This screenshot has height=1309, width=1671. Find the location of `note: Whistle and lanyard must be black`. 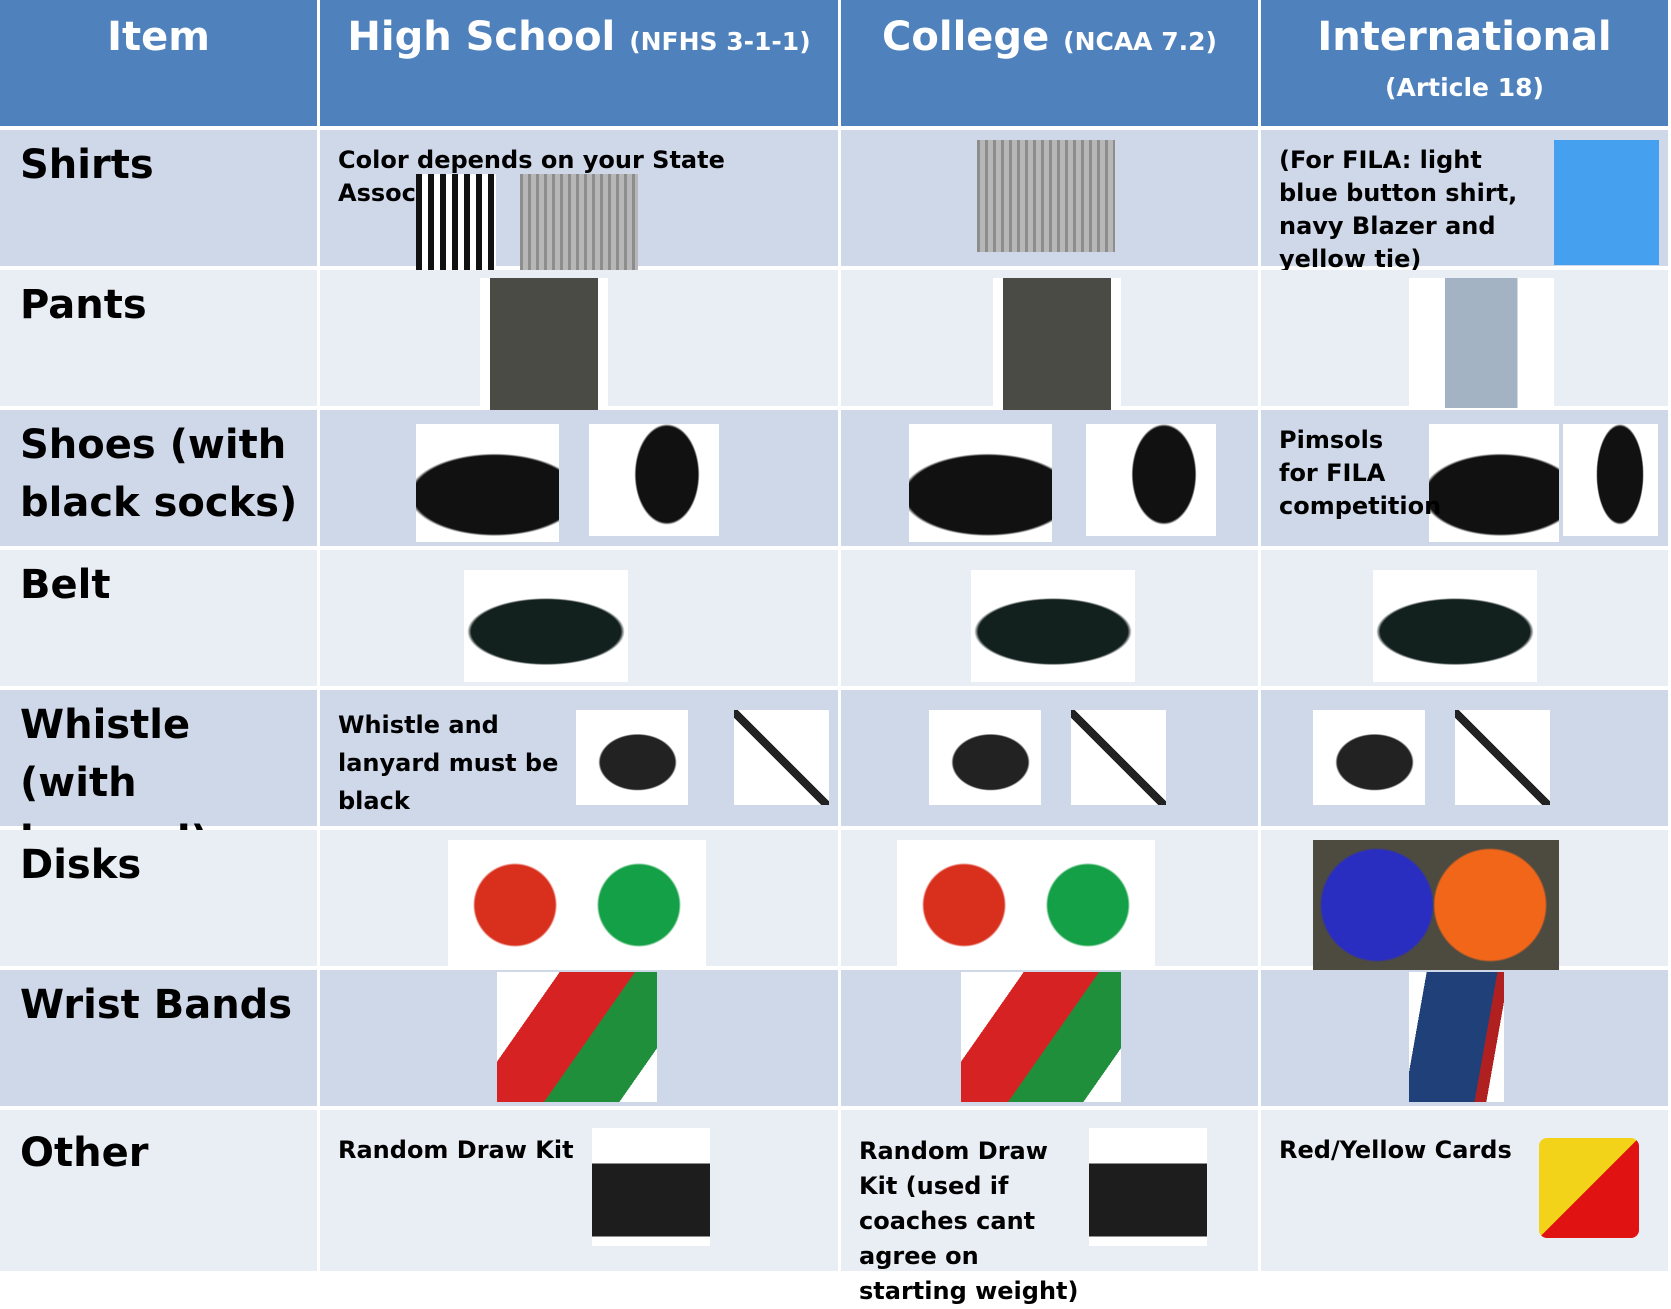

note: Whistle and lanyard must be black is located at coordinates (448, 763).